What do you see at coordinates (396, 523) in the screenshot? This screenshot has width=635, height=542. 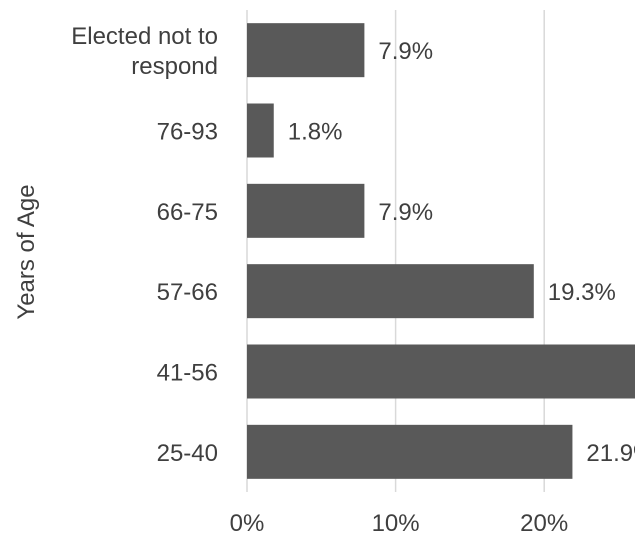 I see `x-tick-label: 10%` at bounding box center [396, 523].